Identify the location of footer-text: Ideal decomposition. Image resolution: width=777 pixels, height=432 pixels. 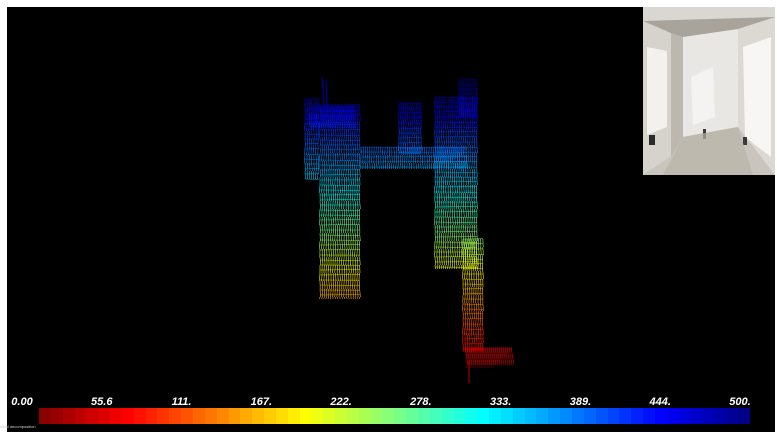
(18, 426).